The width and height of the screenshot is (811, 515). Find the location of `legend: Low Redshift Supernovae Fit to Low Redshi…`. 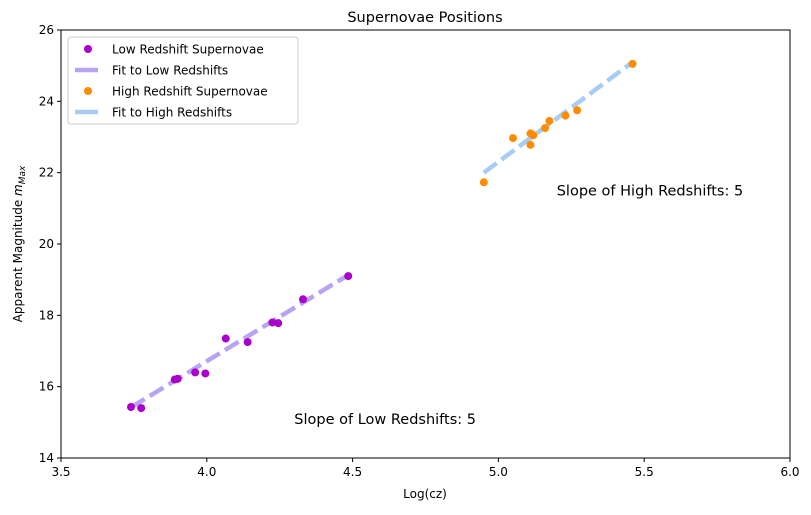

legend: Low Redshift Supernovae Fit to Low Redshi… is located at coordinates (183, 80).